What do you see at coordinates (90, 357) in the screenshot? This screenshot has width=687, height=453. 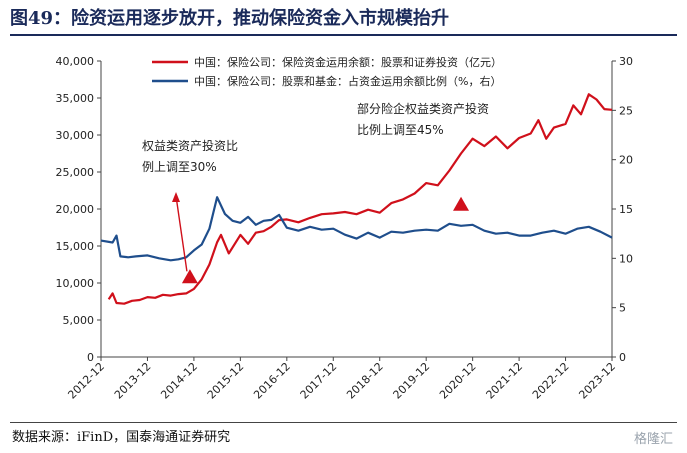 I see `y-tick-label: 0` at bounding box center [90, 357].